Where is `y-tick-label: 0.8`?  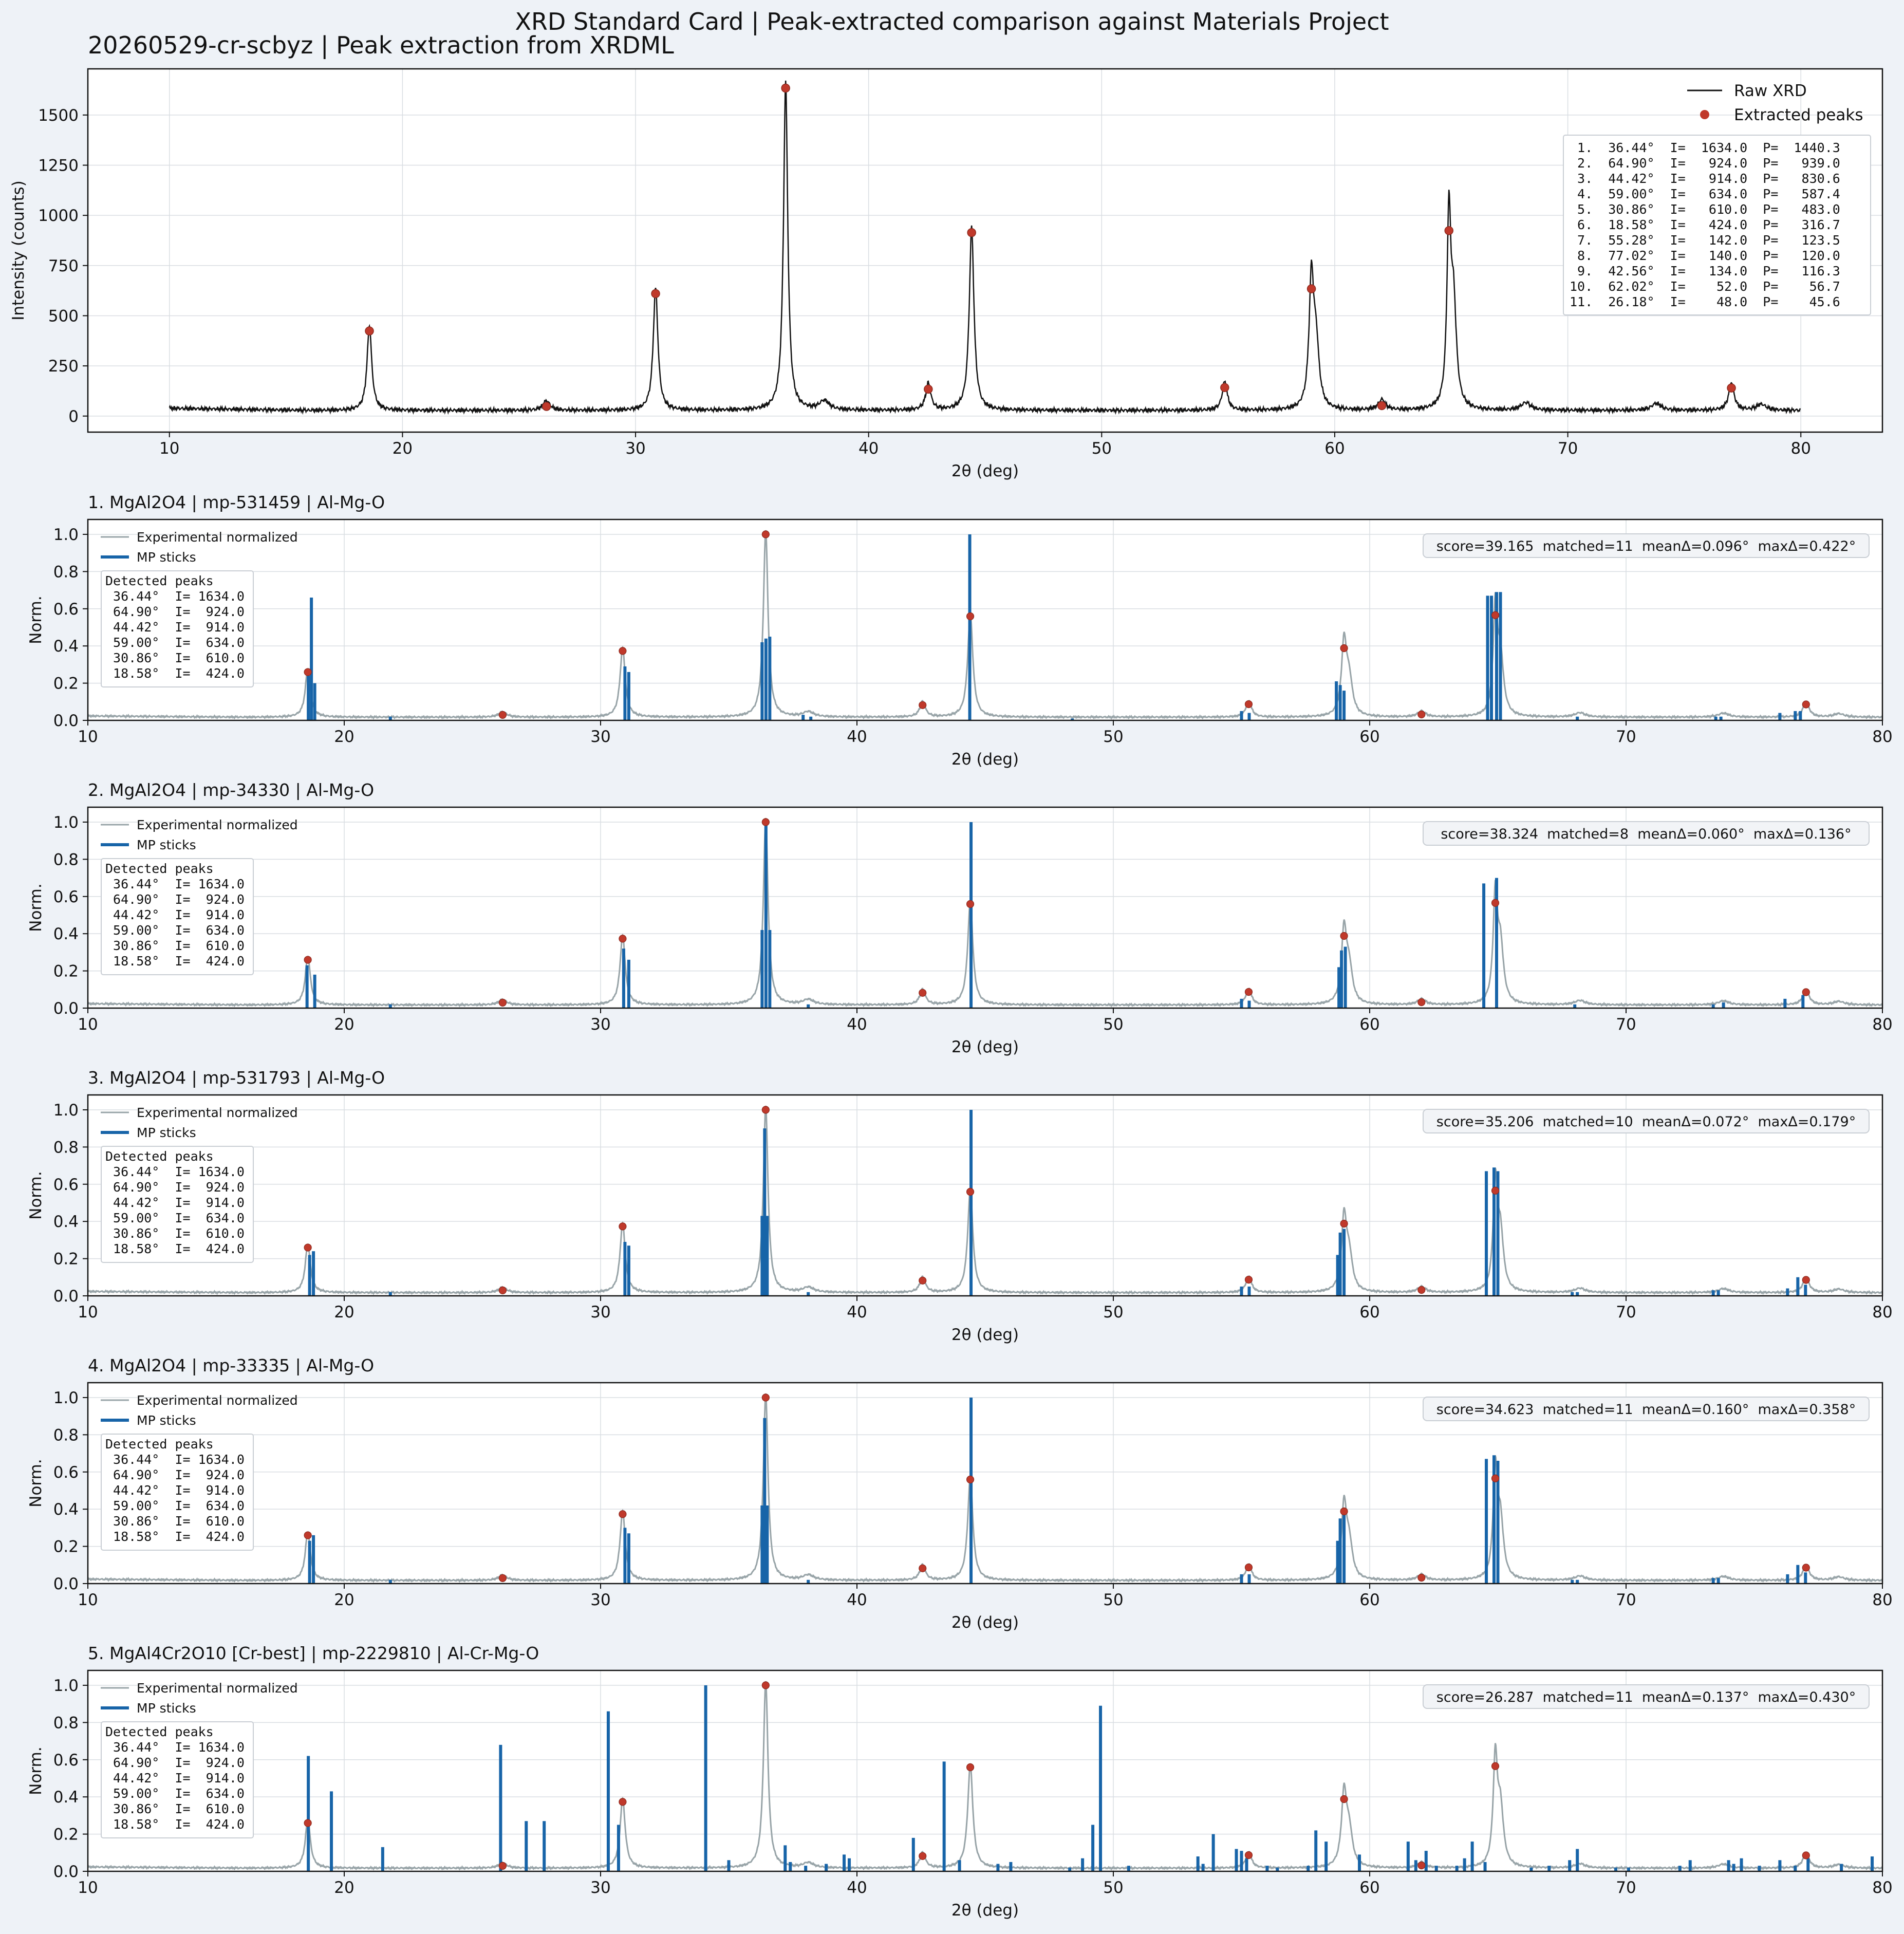
y-tick-label: 0.8 is located at coordinates (66, 1435).